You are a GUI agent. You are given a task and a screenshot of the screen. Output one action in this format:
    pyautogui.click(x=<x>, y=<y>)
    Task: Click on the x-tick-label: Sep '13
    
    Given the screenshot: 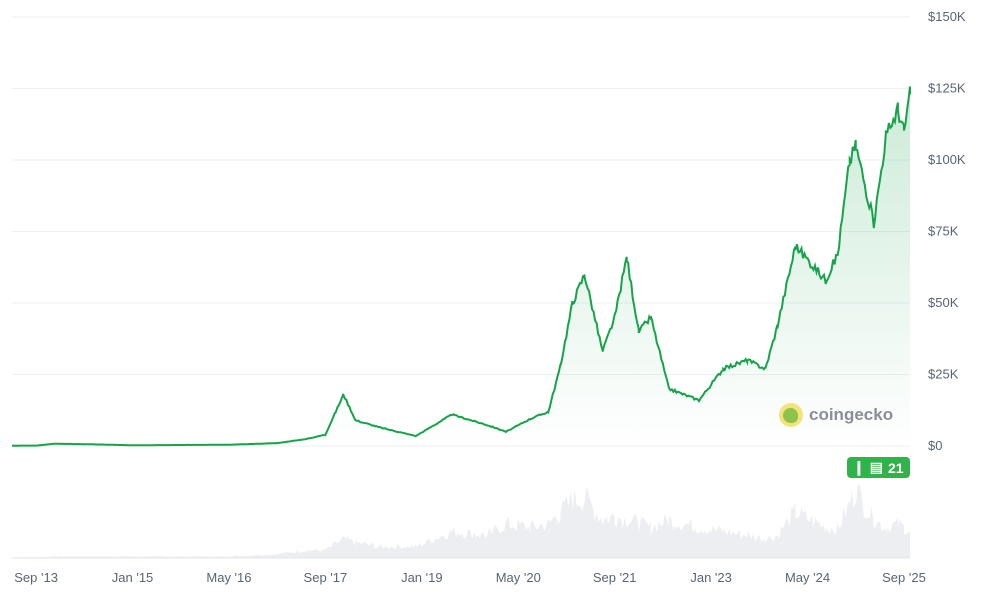 What is the action you would take?
    pyautogui.click(x=36, y=577)
    